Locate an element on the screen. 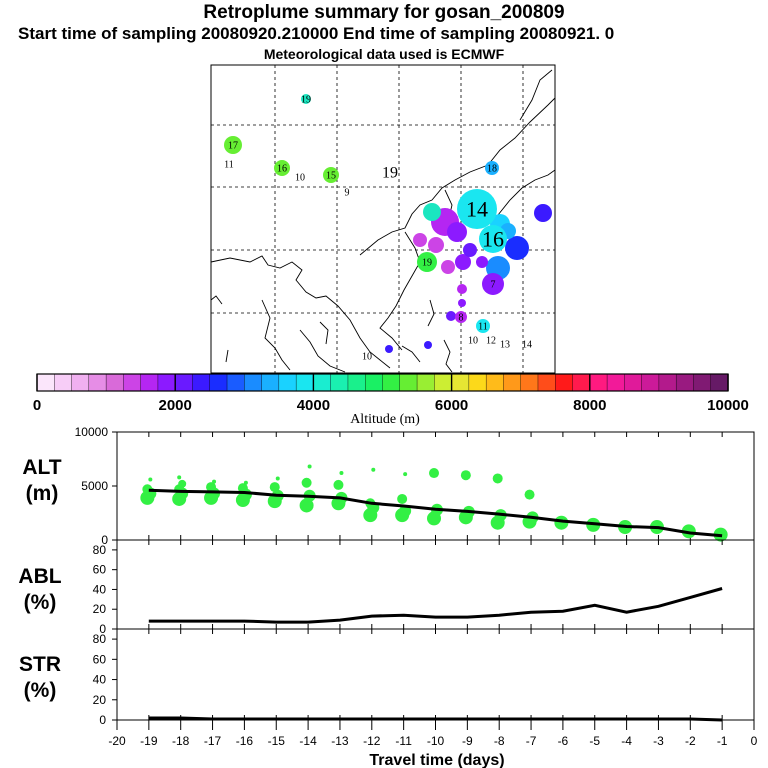 Image resolution: width=768 pixels, height=768 pixels. str-y-tick-label: 40 is located at coordinates (100, 680).